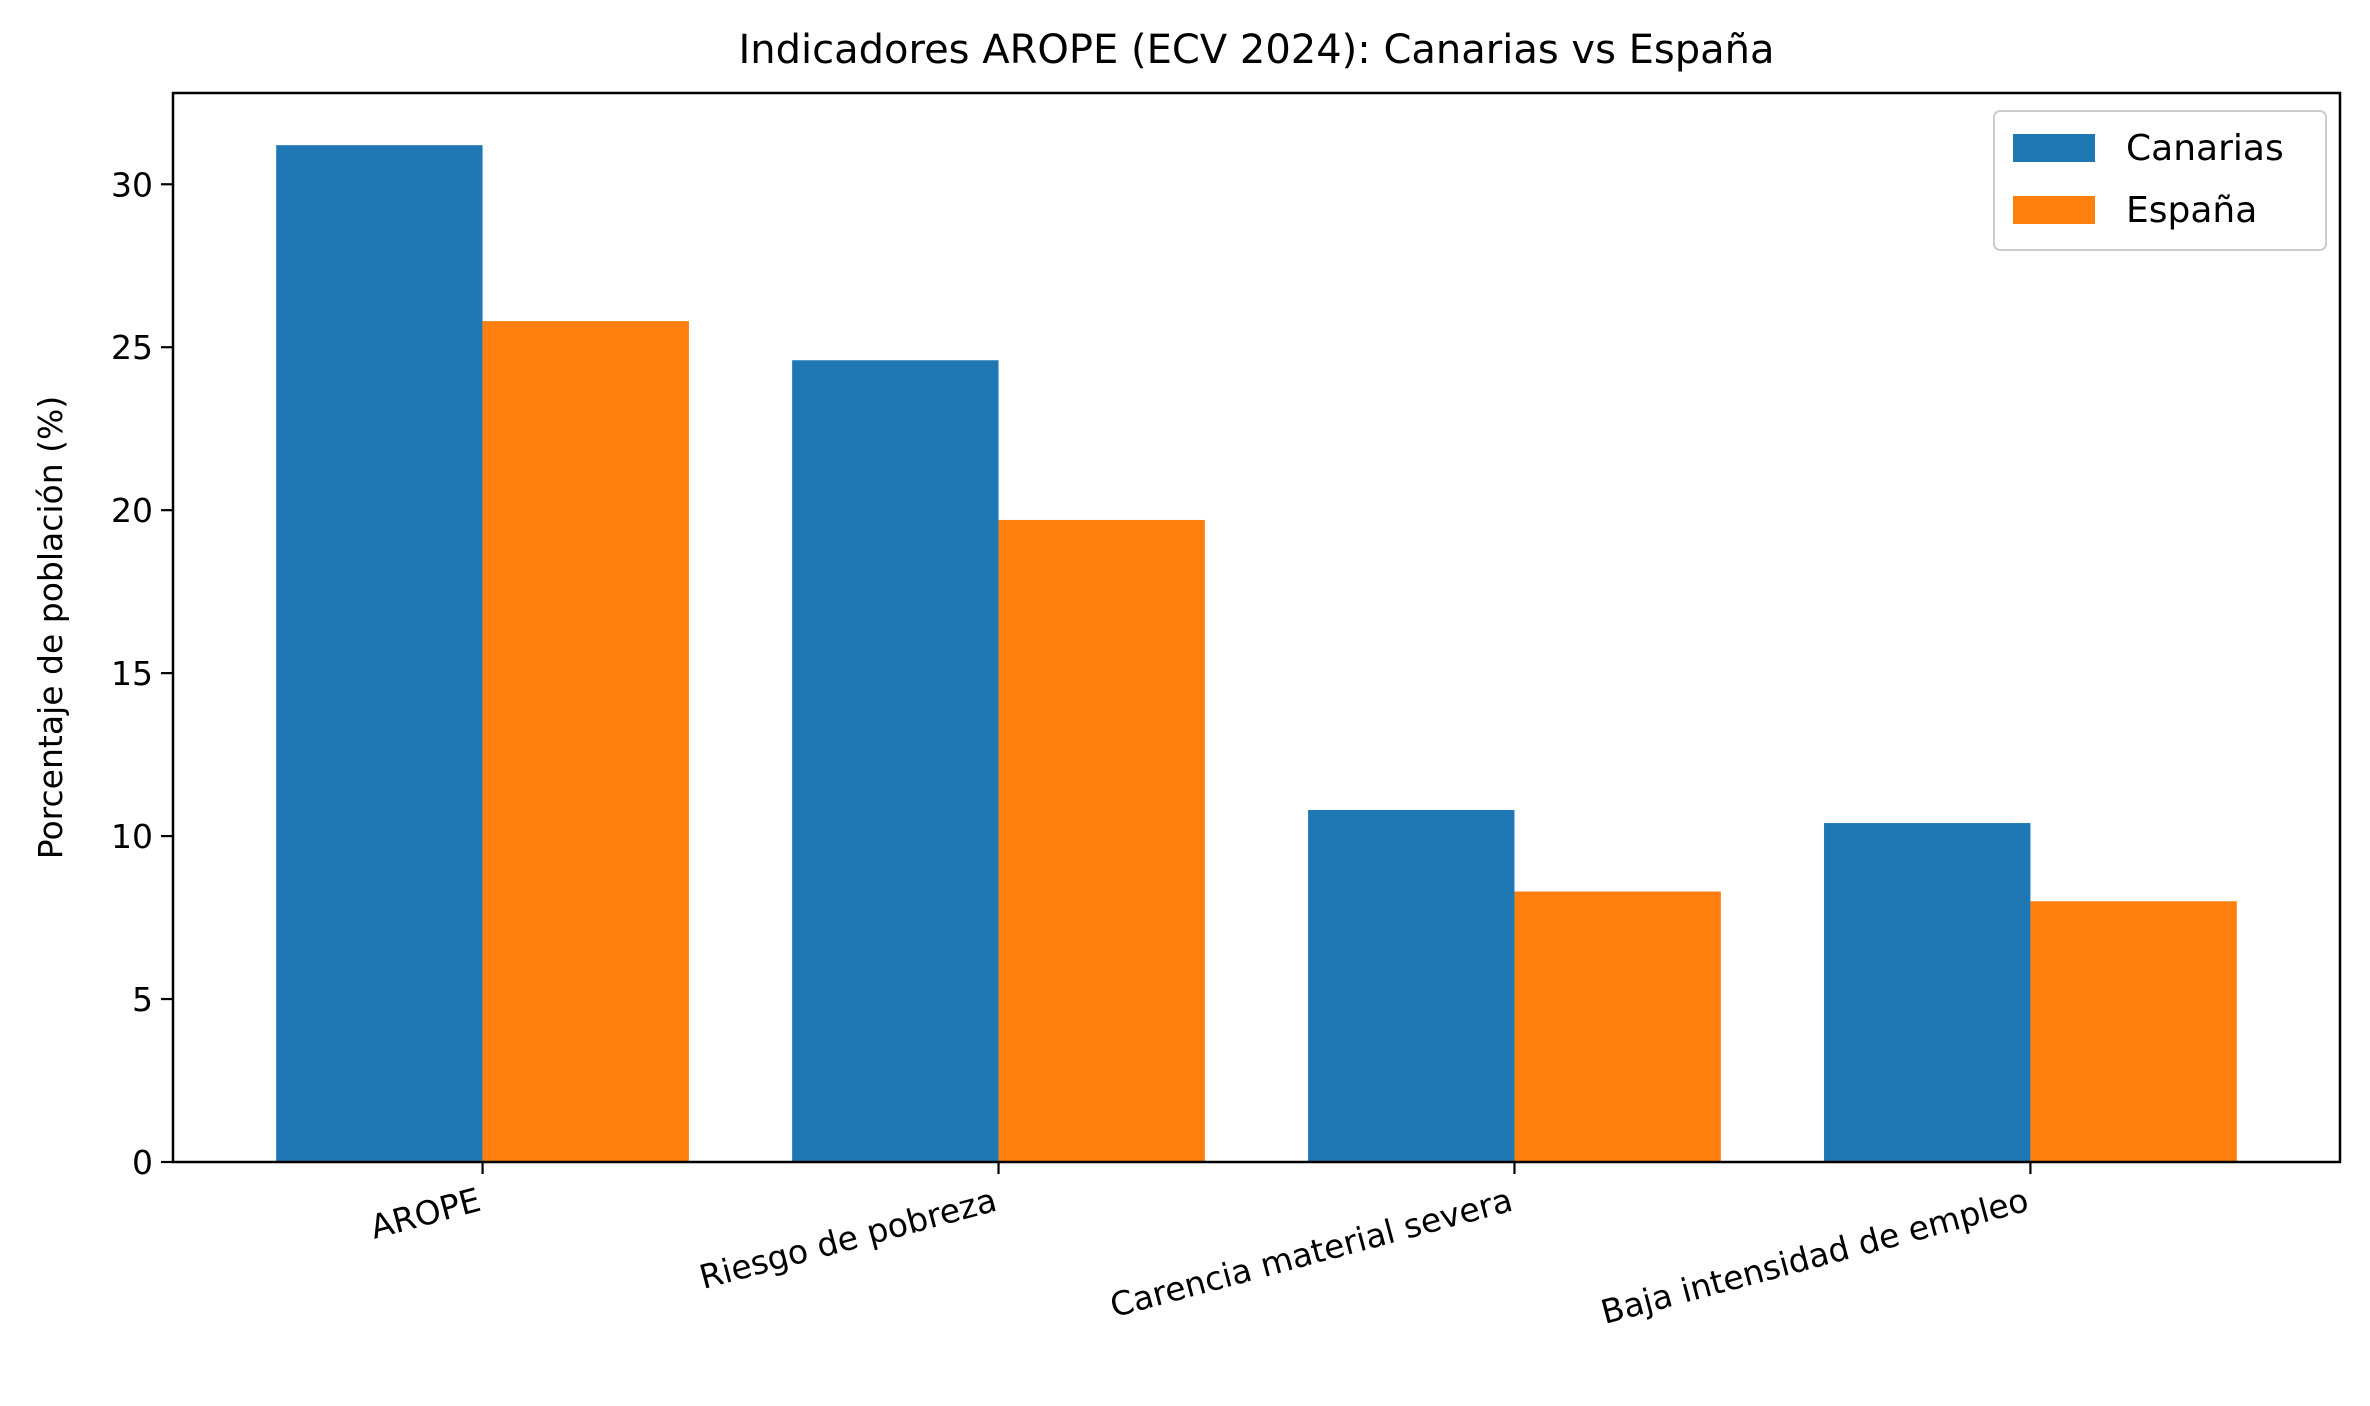  Describe the element at coordinates (847, 1238) in the screenshot. I see `x-tick-label-1: Riesgo de pobreza` at that location.